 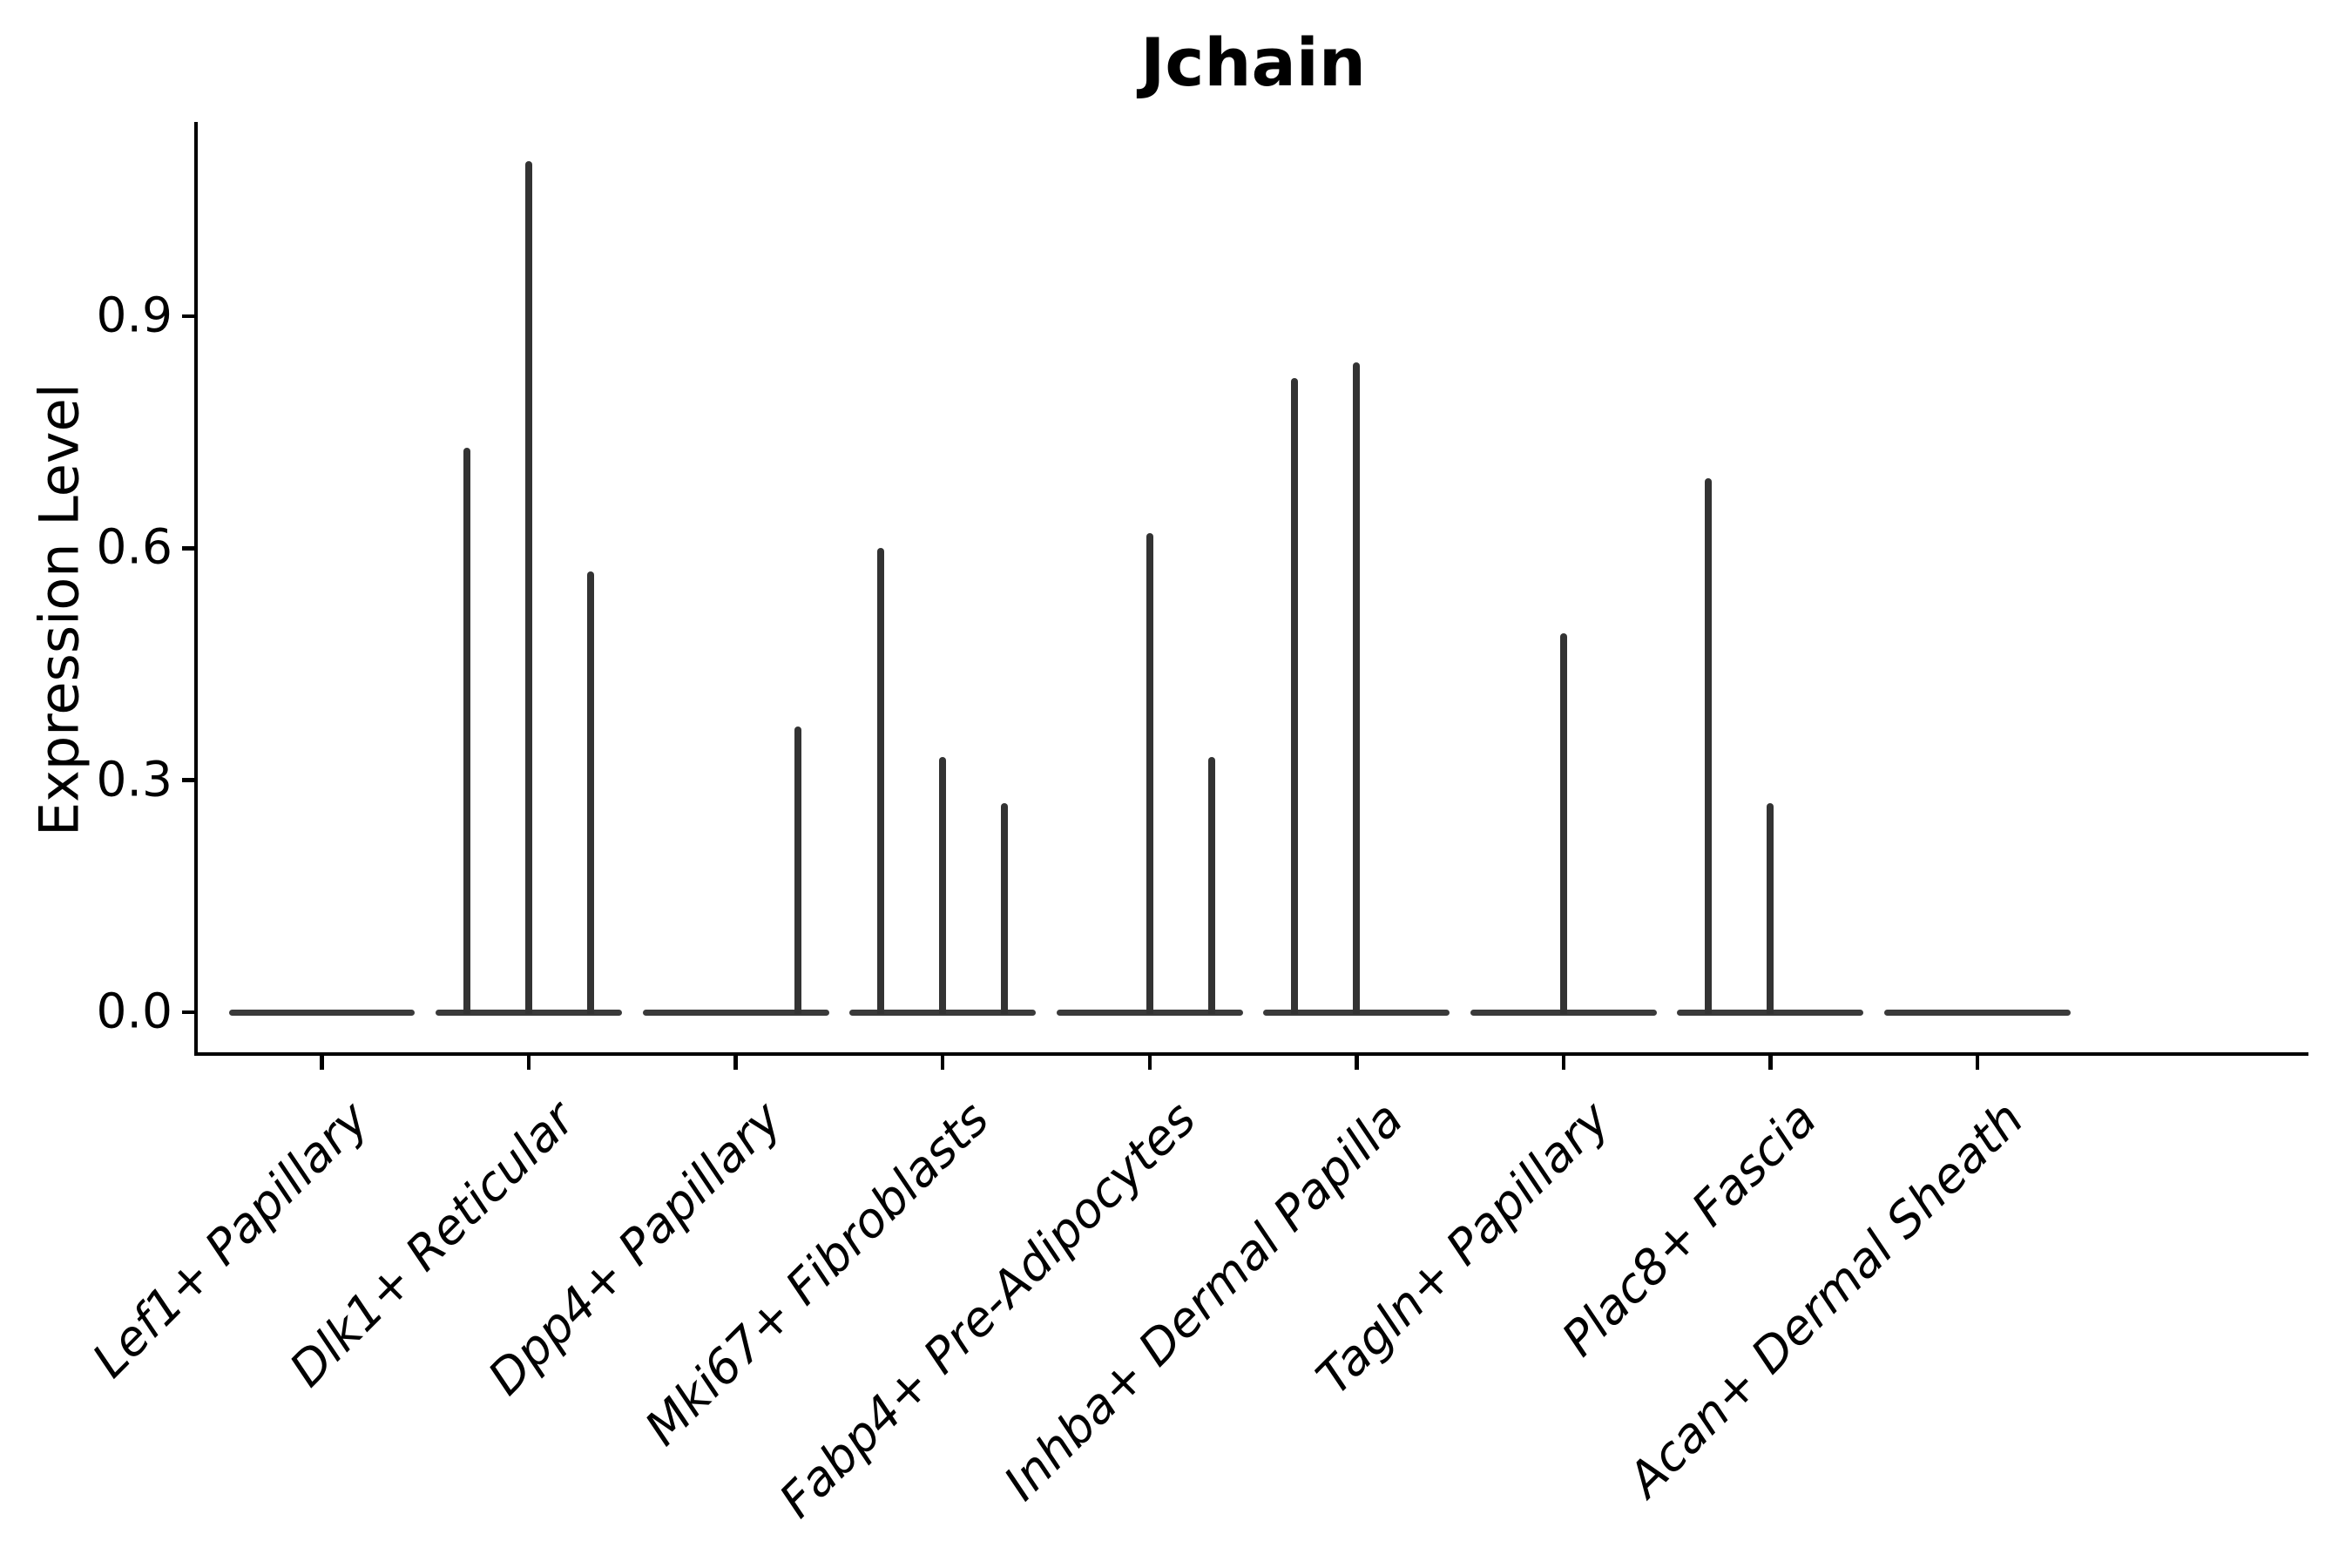 I want to click on x-tick-label: Acan+ Dermal Sheath, so click(x=1826, y=1300).